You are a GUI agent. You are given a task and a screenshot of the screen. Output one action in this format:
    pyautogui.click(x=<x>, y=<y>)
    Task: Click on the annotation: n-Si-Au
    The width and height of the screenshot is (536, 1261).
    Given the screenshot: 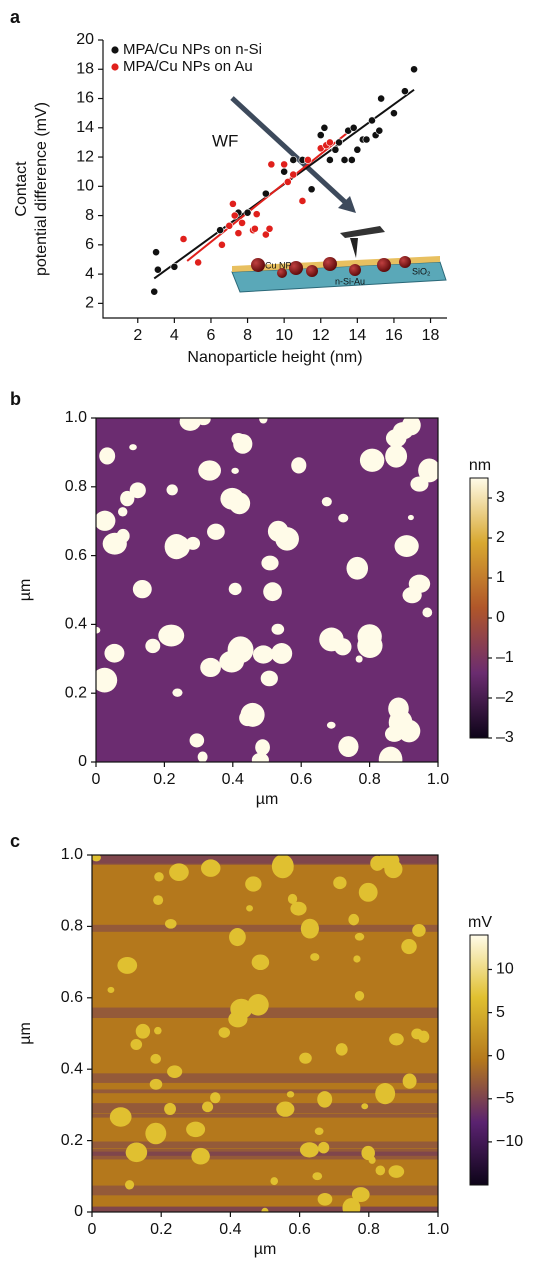 What is the action you would take?
    pyautogui.click(x=350, y=281)
    